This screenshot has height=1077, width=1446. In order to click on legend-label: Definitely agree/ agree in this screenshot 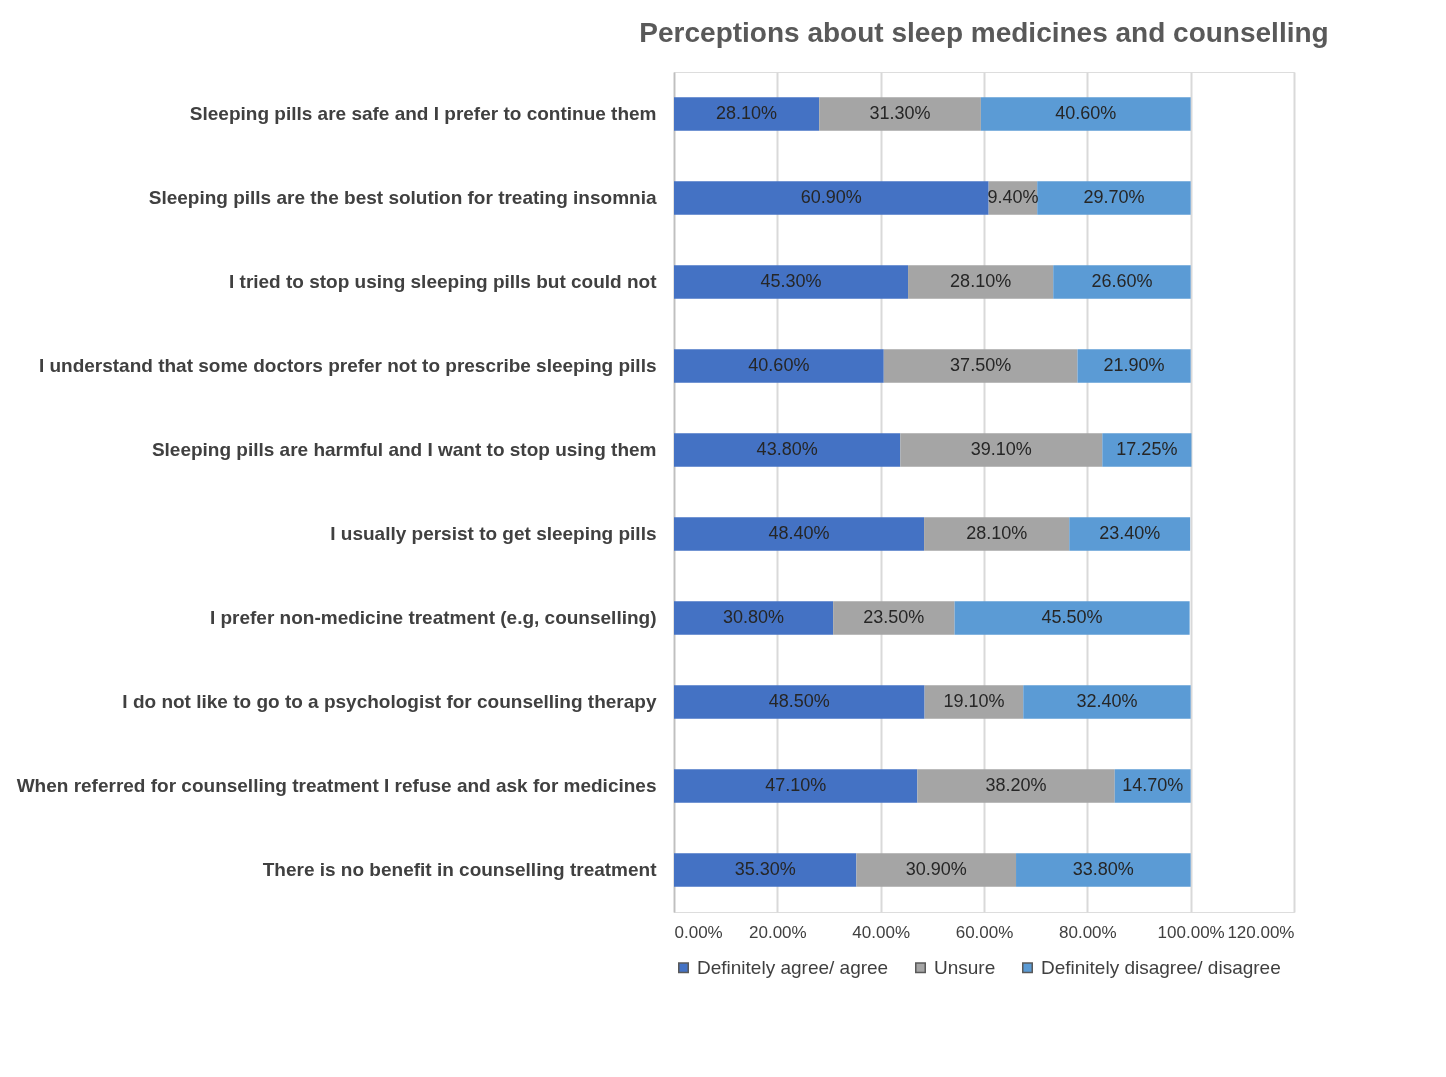, I will do `click(793, 967)`.